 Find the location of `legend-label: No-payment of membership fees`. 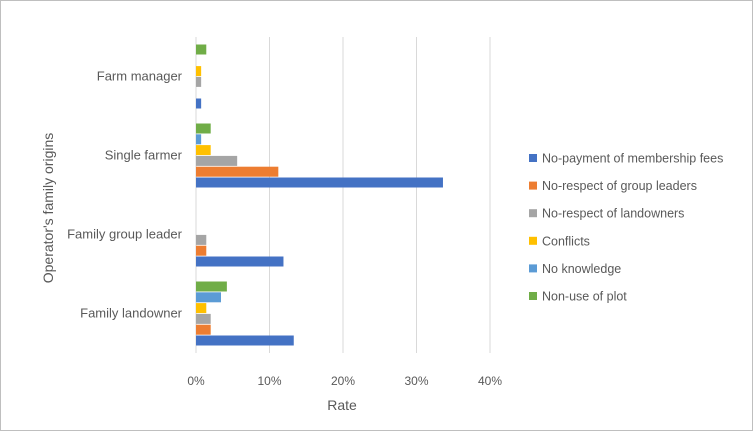

legend-label: No-payment of membership fees is located at coordinates (632, 159).